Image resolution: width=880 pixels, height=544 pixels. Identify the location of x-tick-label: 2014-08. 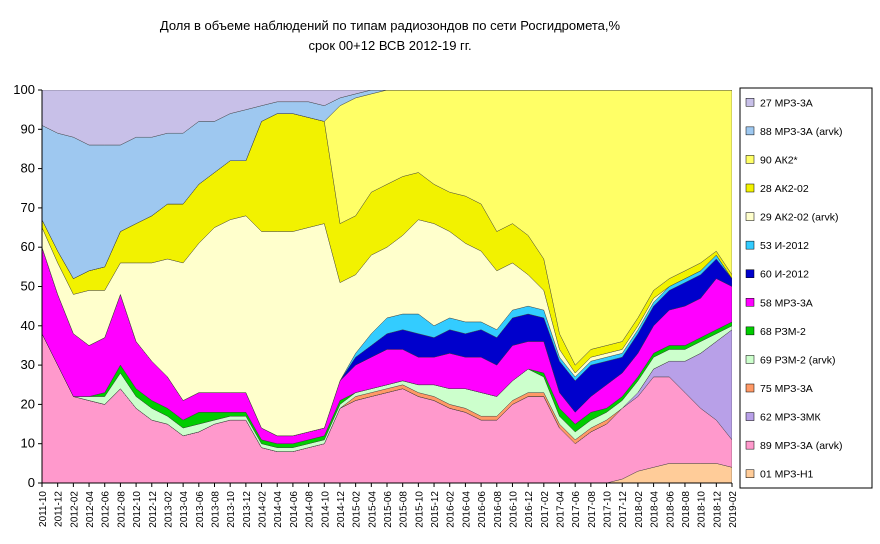
(310, 509).